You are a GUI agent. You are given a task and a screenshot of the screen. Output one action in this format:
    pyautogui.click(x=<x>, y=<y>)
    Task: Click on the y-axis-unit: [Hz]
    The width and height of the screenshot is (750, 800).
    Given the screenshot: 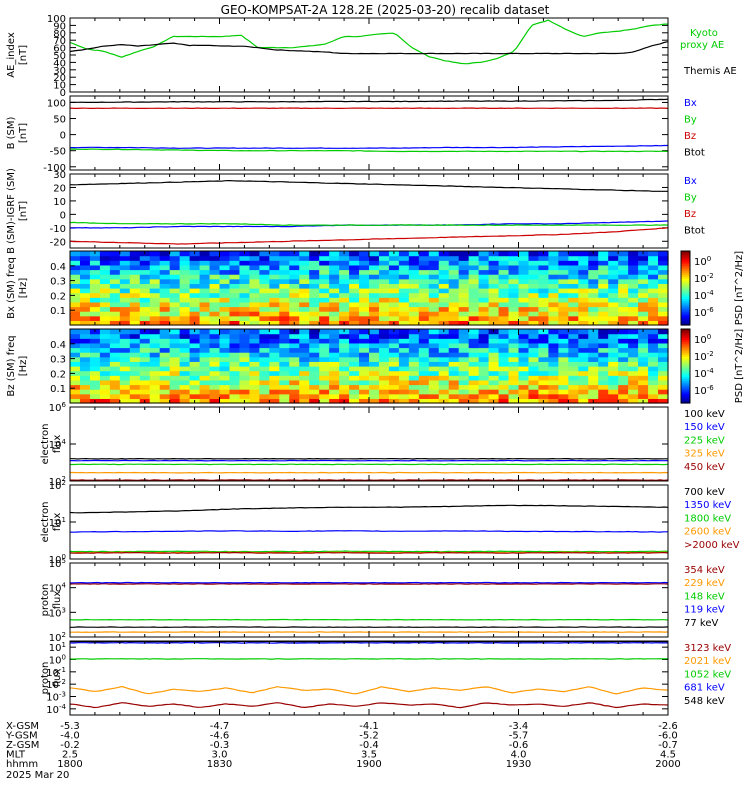 What is the action you would take?
    pyautogui.click(x=23, y=288)
    